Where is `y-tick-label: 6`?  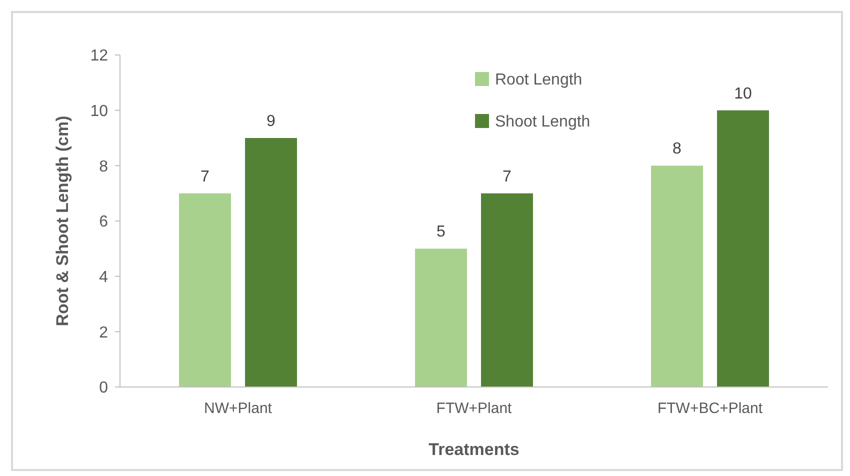 y-tick-label: 6 is located at coordinates (103, 222).